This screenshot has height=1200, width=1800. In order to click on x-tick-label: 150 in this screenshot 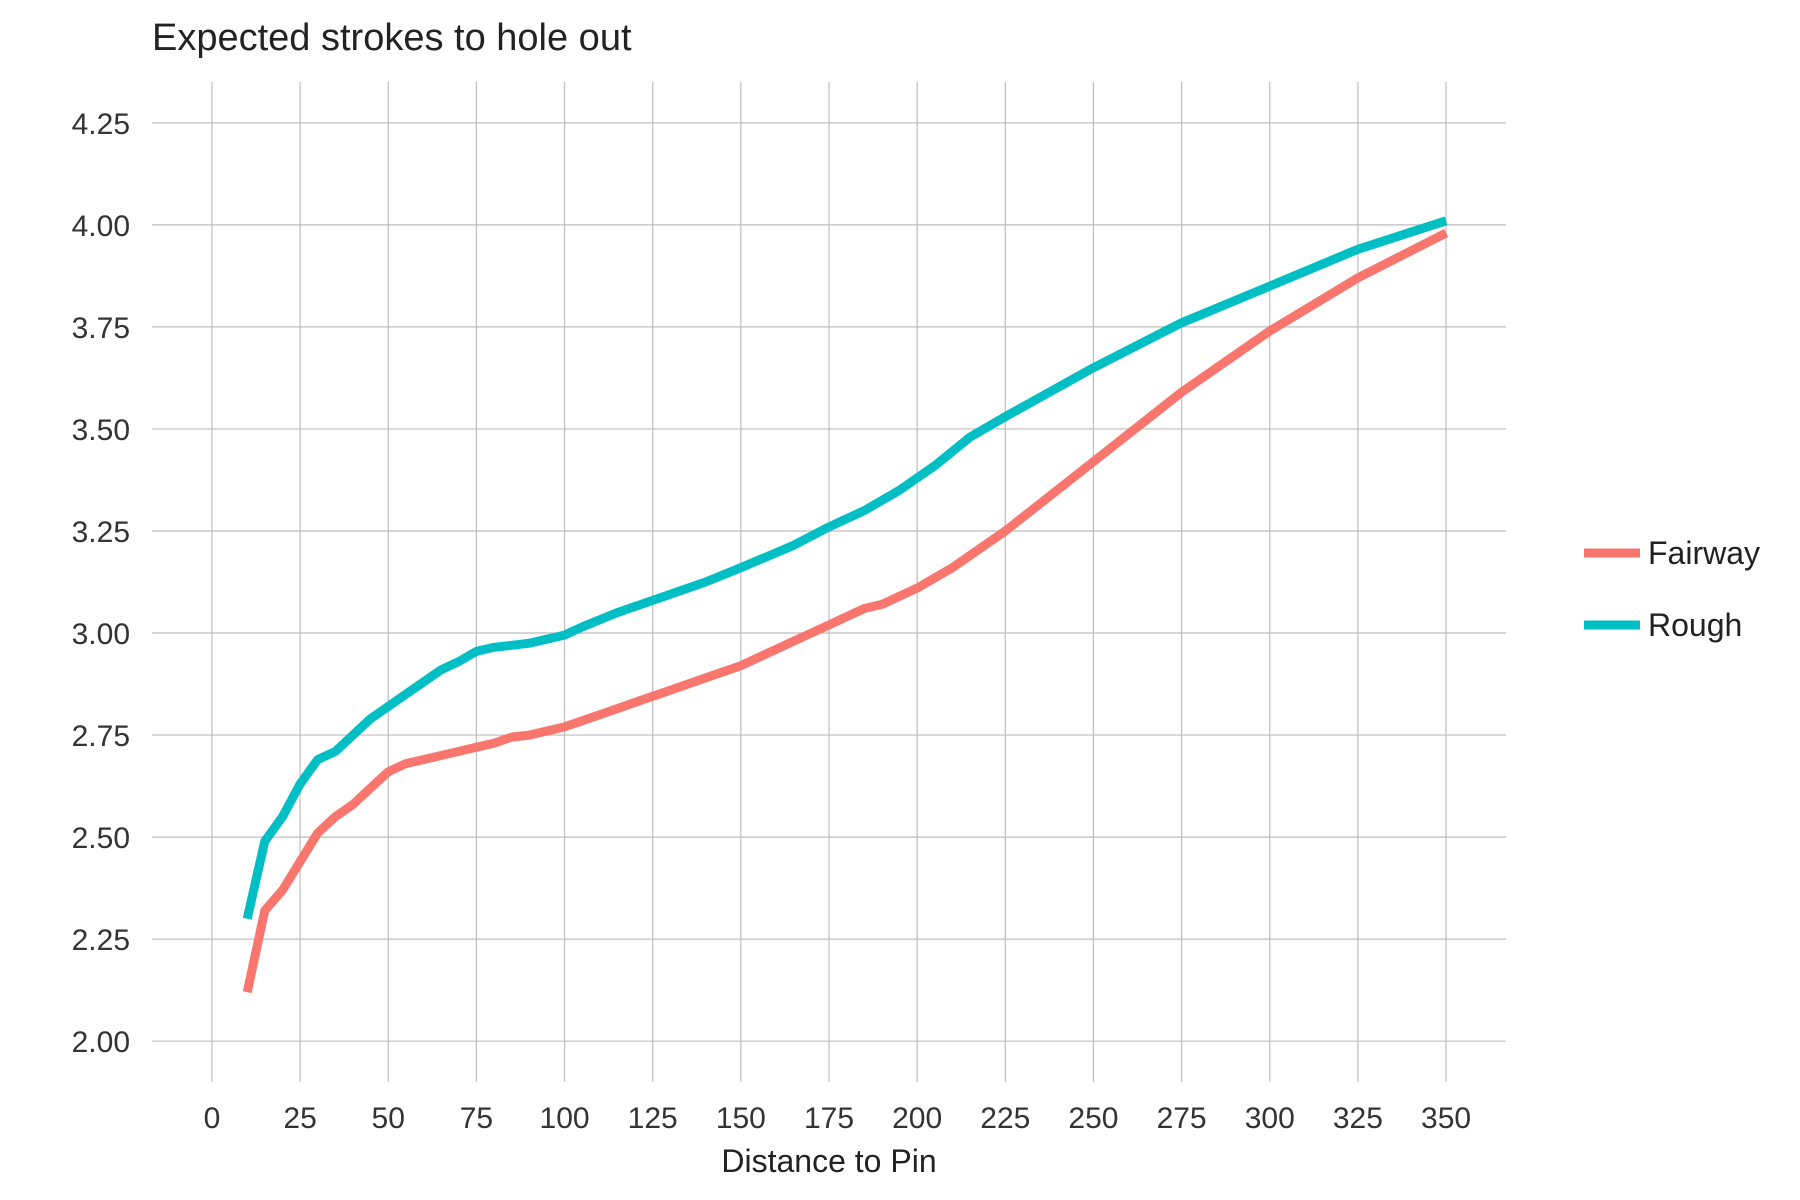, I will do `click(741, 1118)`.